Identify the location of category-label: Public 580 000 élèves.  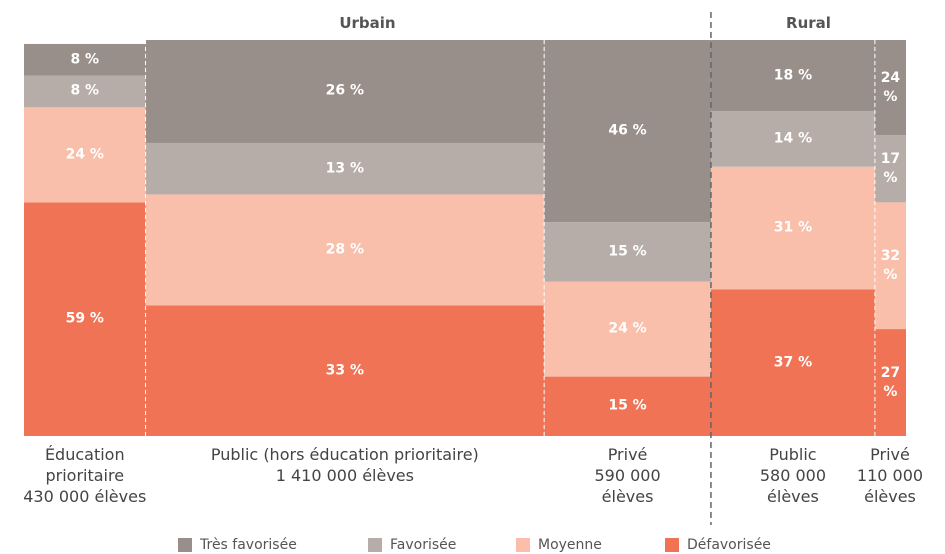
(793, 475).